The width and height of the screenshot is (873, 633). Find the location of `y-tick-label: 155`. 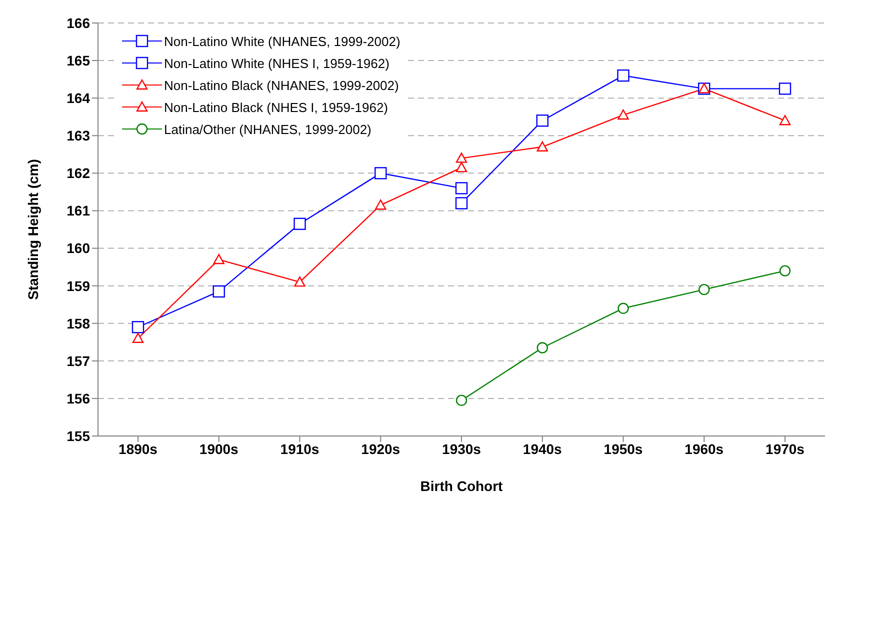

y-tick-label: 155 is located at coordinates (78, 436).